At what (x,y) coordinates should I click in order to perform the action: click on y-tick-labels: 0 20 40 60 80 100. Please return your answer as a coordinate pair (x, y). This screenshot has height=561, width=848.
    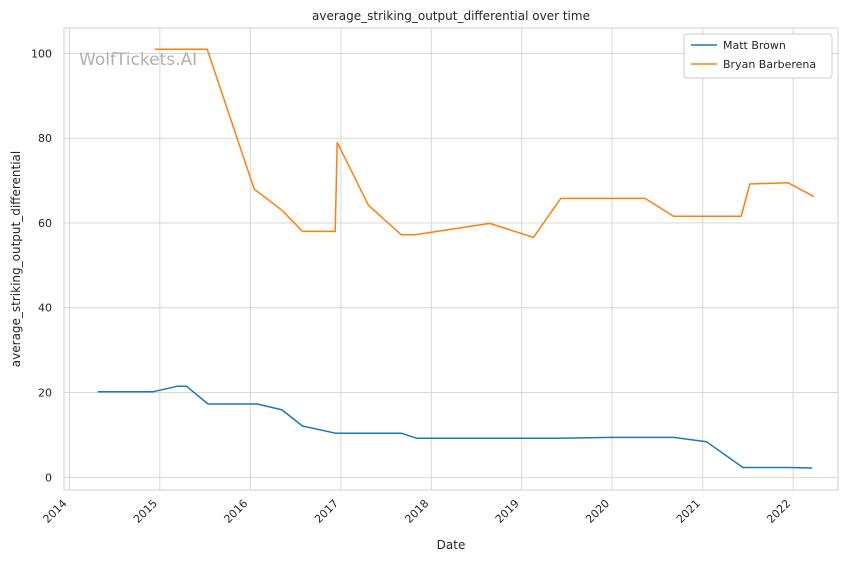
    Looking at the image, I should click on (41, 265).